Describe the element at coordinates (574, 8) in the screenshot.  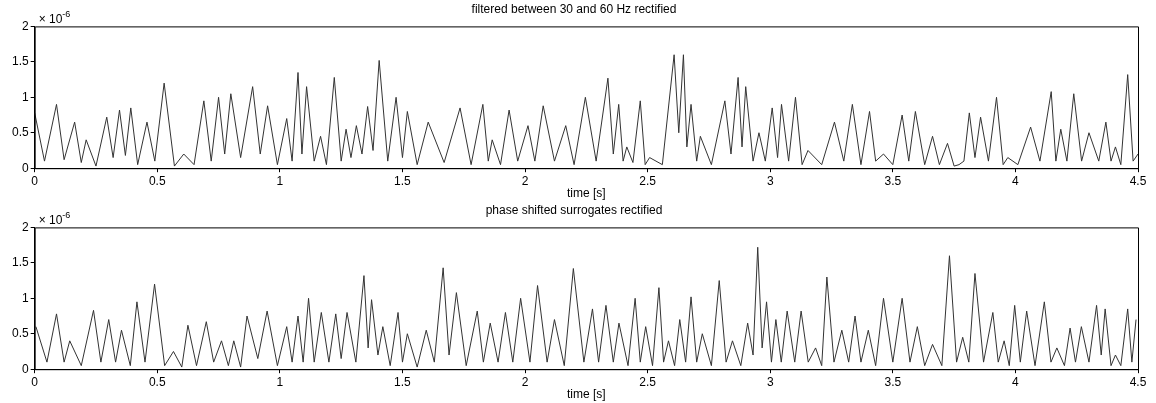
I see `chart-title: filtered between 30 and 60 Hz rectified` at that location.